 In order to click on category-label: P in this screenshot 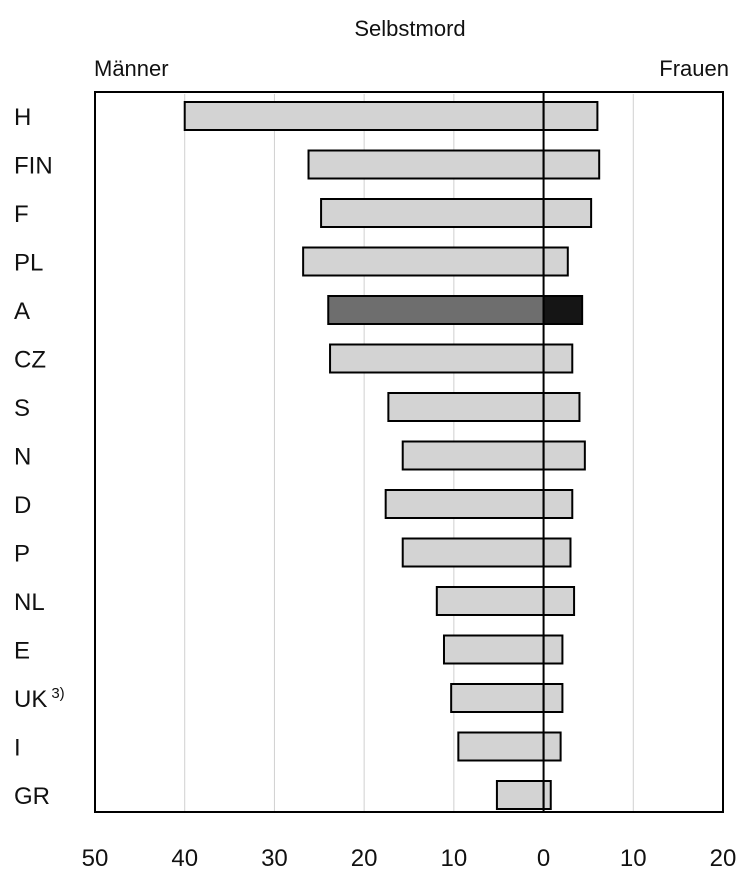, I will do `click(22, 554)`.